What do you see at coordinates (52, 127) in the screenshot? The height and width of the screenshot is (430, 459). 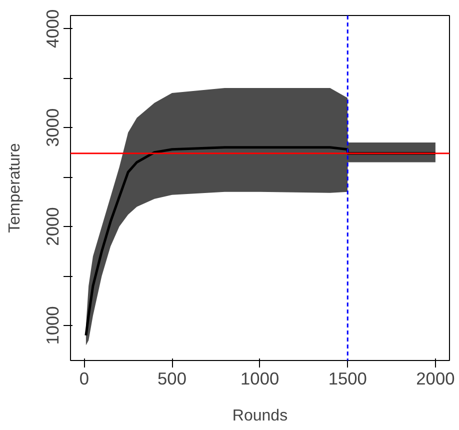 I see `y-tick-label: 3000` at bounding box center [52, 127].